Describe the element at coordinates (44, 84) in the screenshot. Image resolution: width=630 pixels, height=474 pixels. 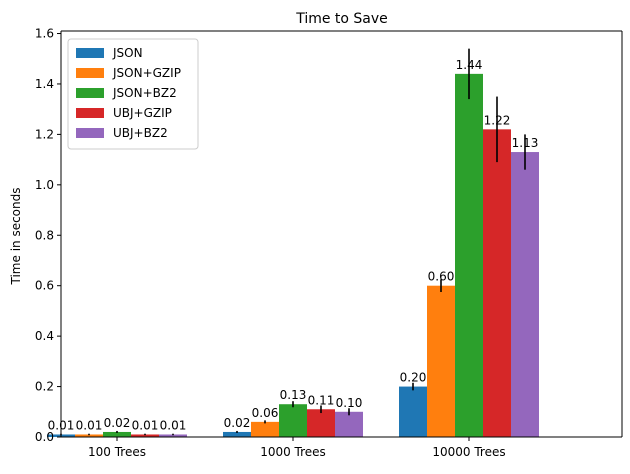
I see `y-tick-label: 1.4` at that location.